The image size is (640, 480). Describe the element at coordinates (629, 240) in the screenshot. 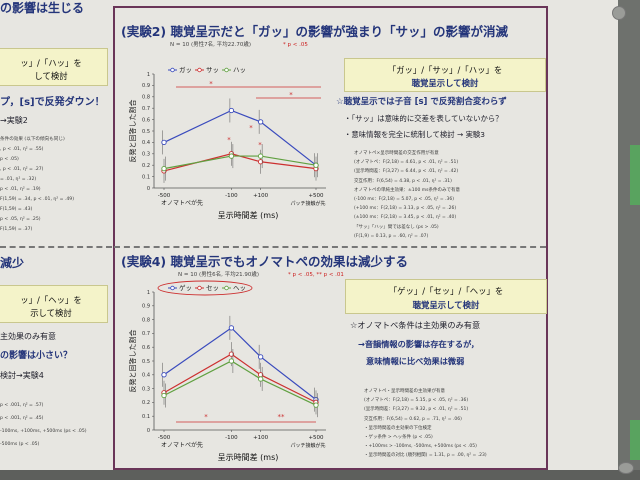

I see `wall` at that location.